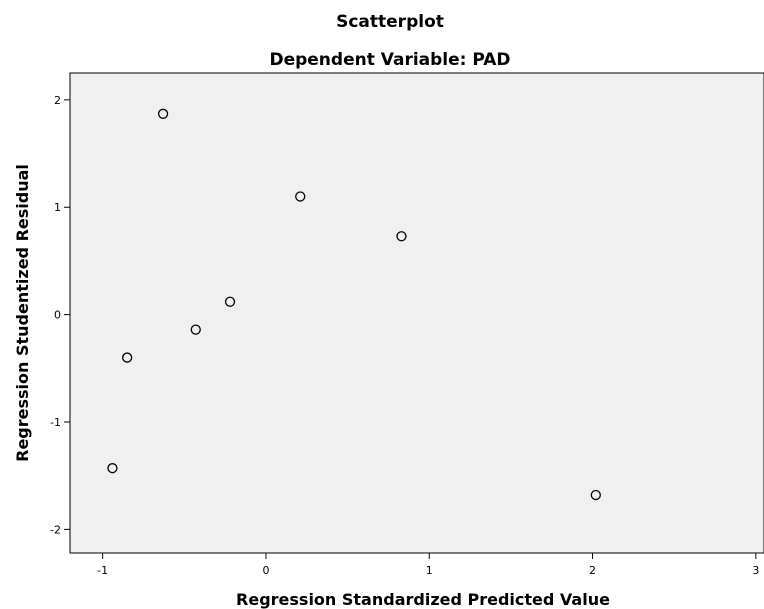 The width and height of the screenshot is (764, 609). Describe the element at coordinates (265, 570) in the screenshot. I see `x-tick-label: 0` at that location.